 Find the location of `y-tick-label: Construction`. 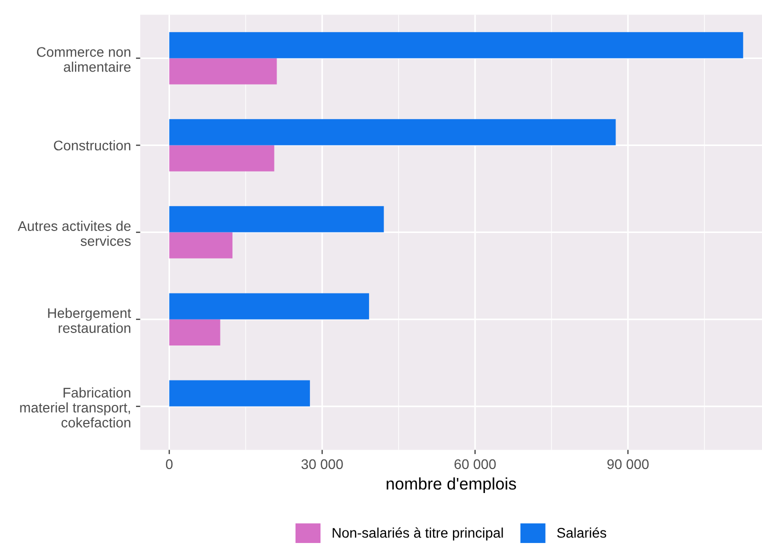

y-tick-label: Construction is located at coordinates (92, 145).